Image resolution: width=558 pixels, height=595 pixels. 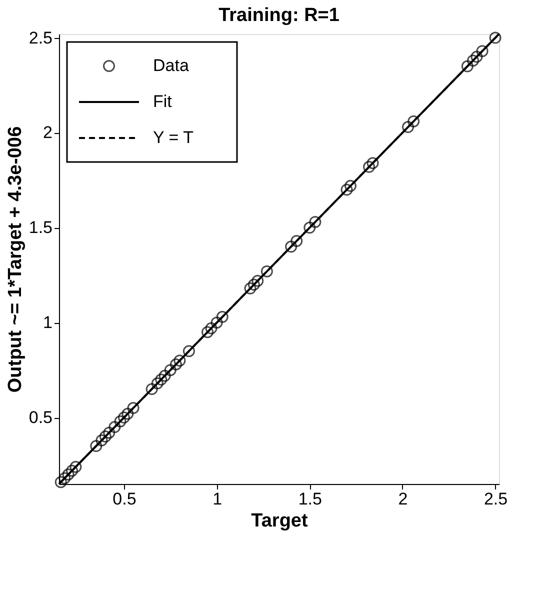 What do you see at coordinates (279, 521) in the screenshot?
I see `x-axis-title: Target` at bounding box center [279, 521].